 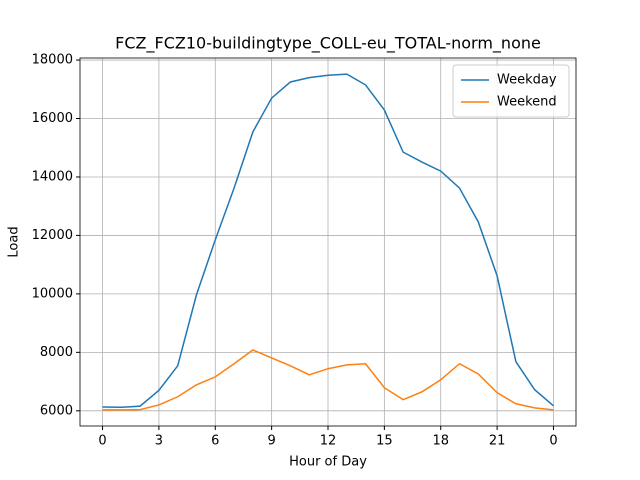 I want to click on x-tick-label: 12, so click(x=328, y=441).